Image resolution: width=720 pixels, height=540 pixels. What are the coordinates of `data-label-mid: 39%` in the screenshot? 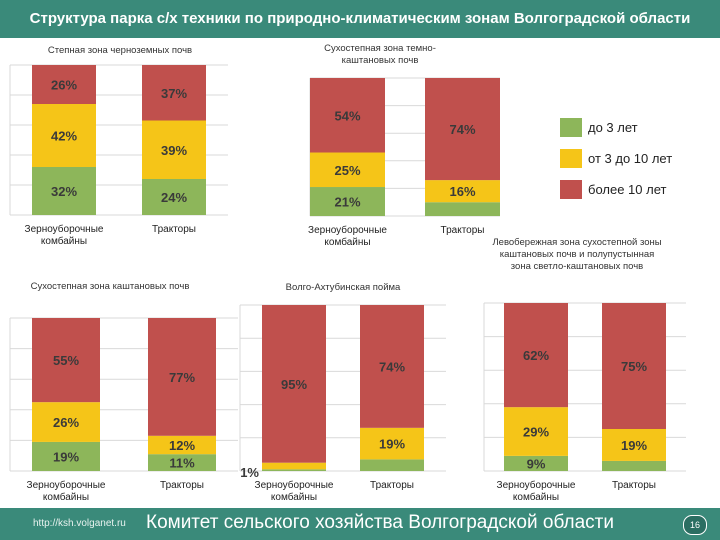 It's located at (174, 150).